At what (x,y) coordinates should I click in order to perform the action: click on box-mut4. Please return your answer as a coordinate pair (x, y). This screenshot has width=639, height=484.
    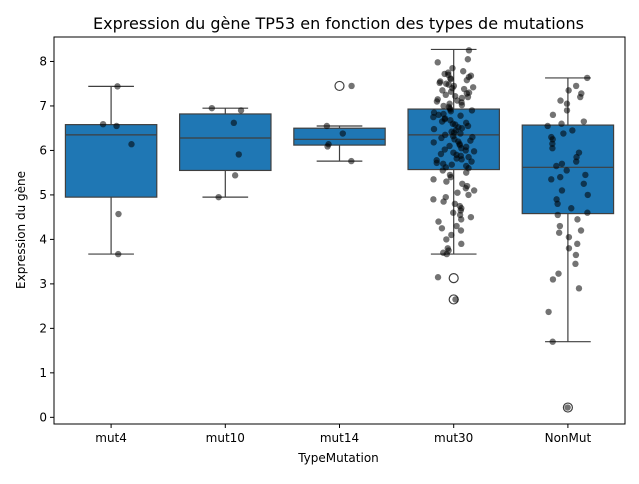
    Looking at the image, I should click on (111, 161).